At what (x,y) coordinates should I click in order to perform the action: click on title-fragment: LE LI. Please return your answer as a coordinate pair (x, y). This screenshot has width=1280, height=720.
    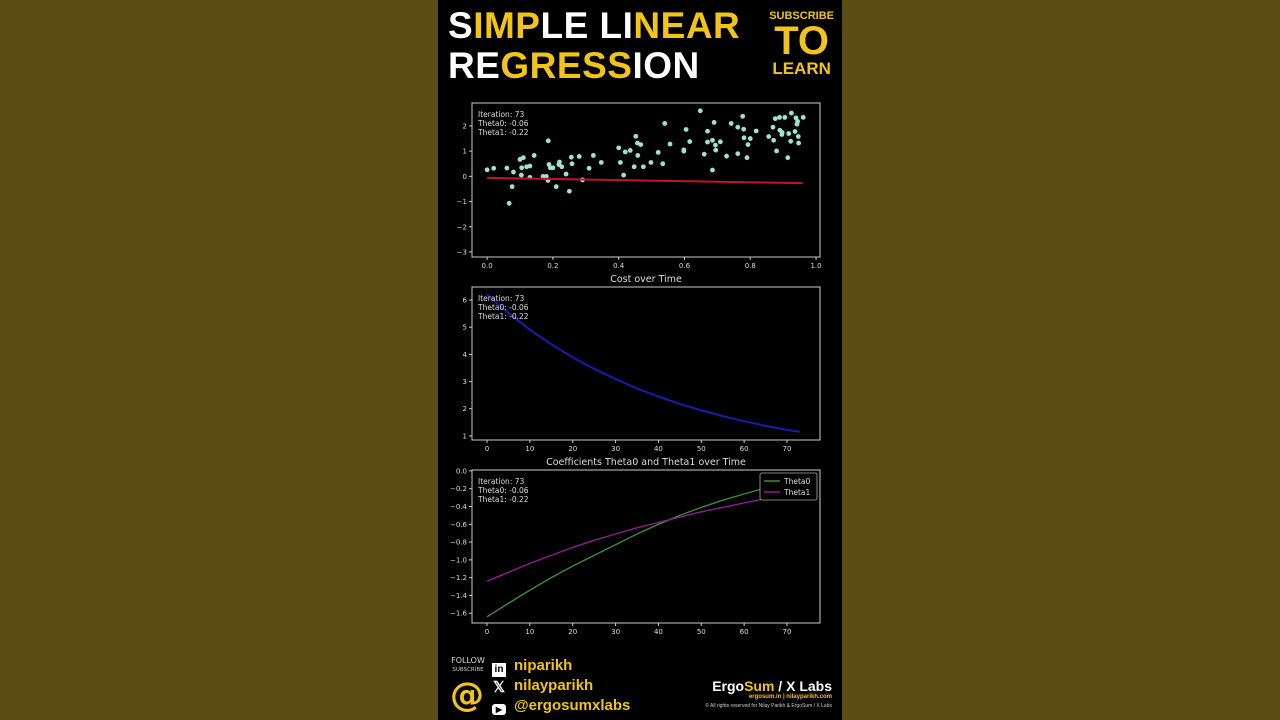
    Looking at the image, I should click on (587, 25).